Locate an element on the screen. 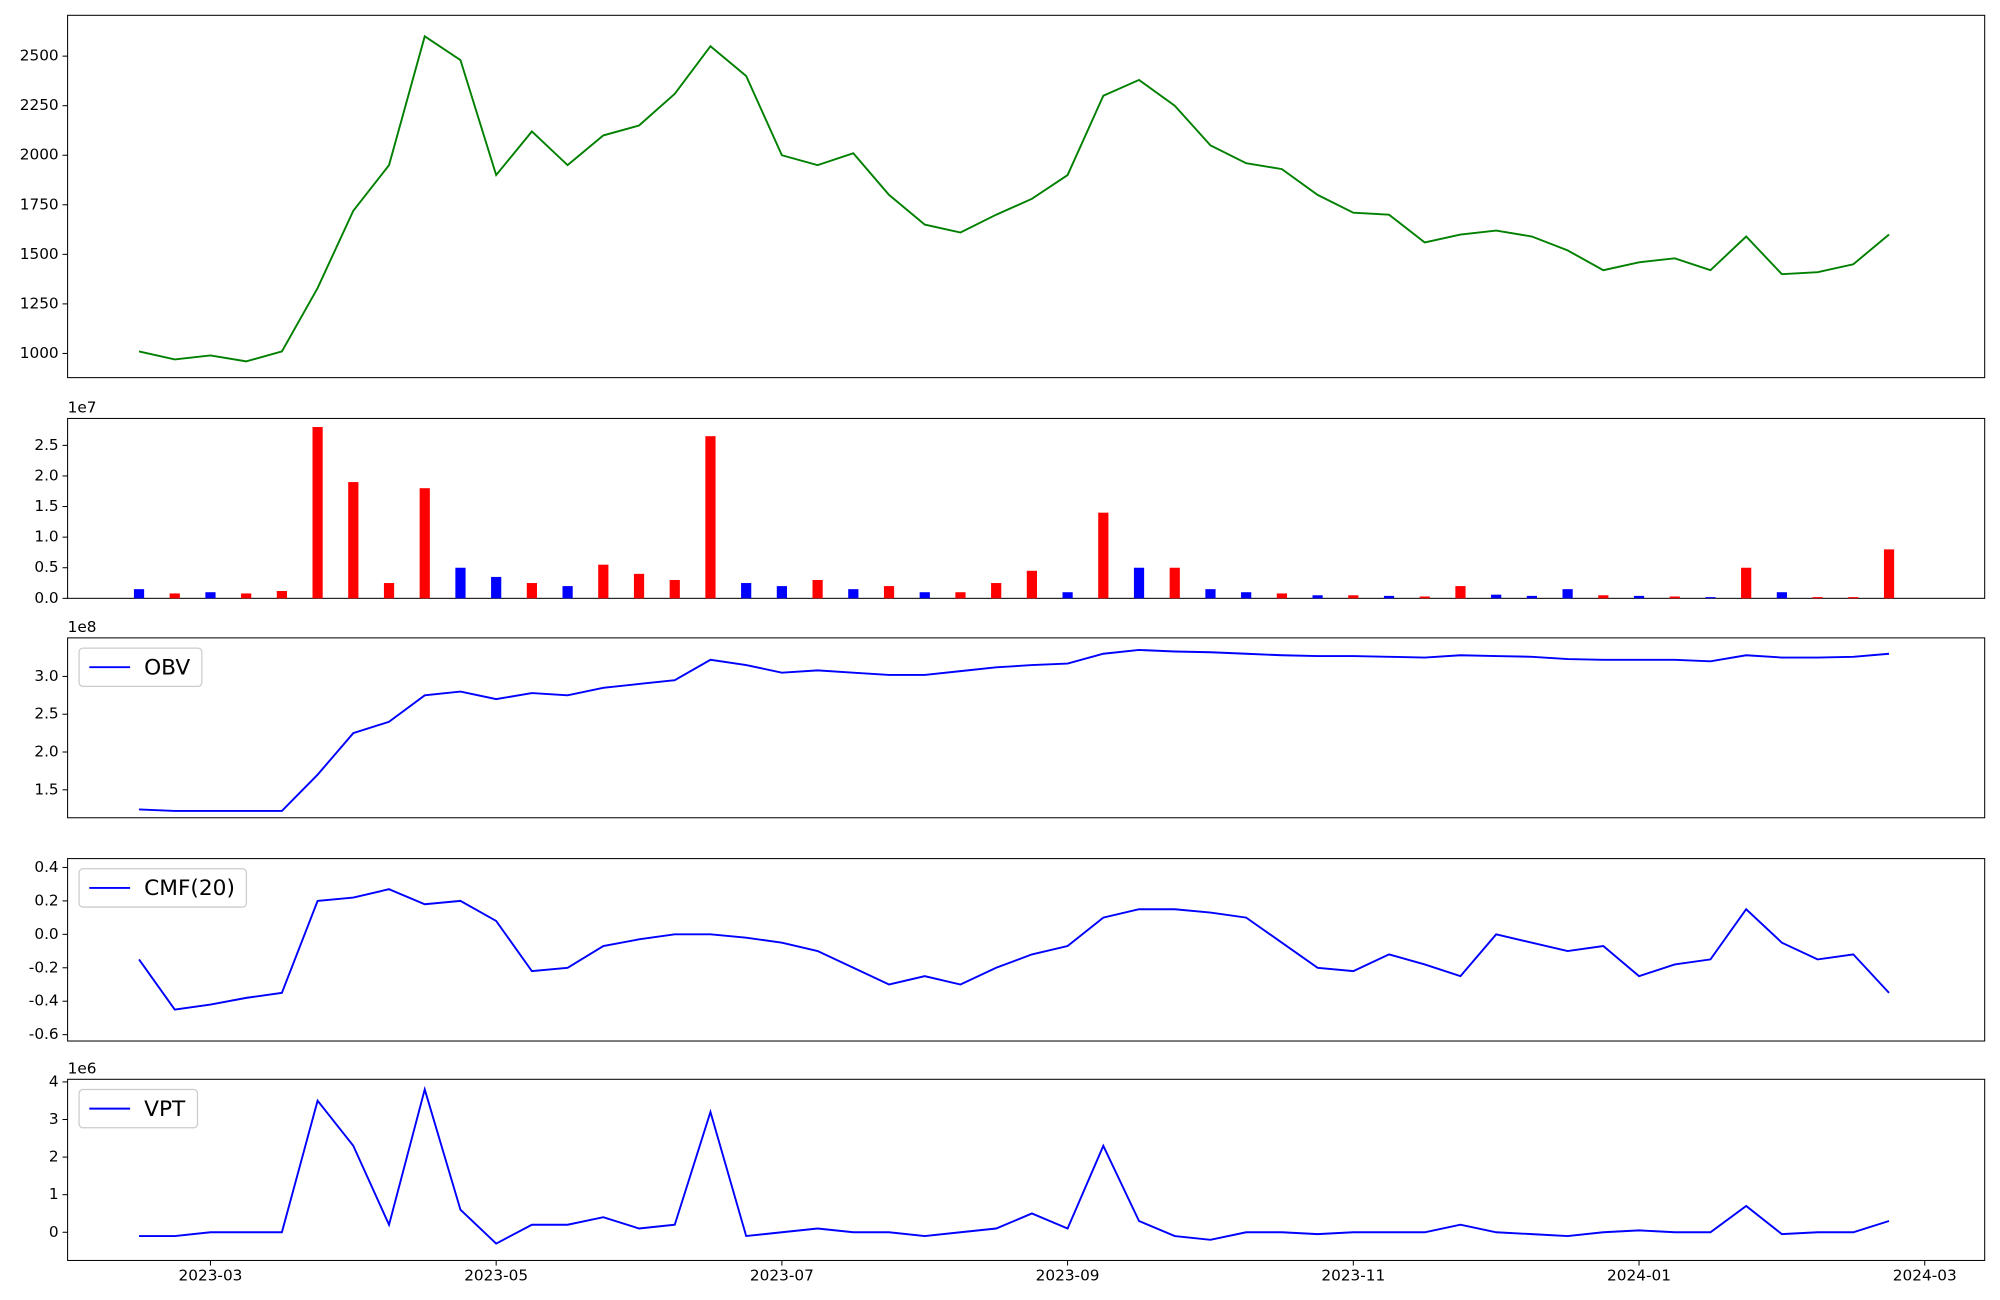 The image size is (2000, 1300). y-tick-label: -0.4 is located at coordinates (44, 1001).